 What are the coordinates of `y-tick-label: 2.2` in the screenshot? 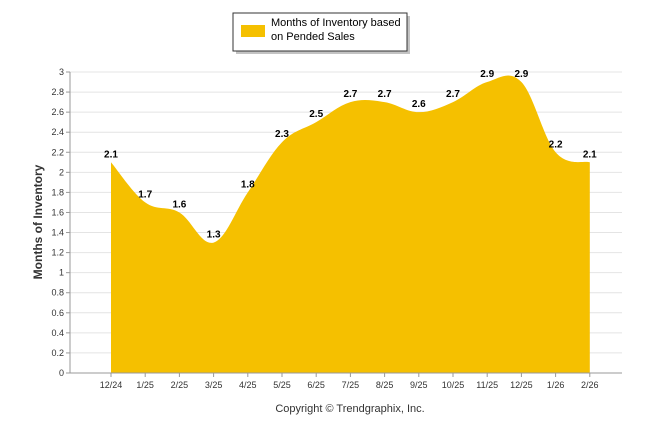 It's located at (57, 152).